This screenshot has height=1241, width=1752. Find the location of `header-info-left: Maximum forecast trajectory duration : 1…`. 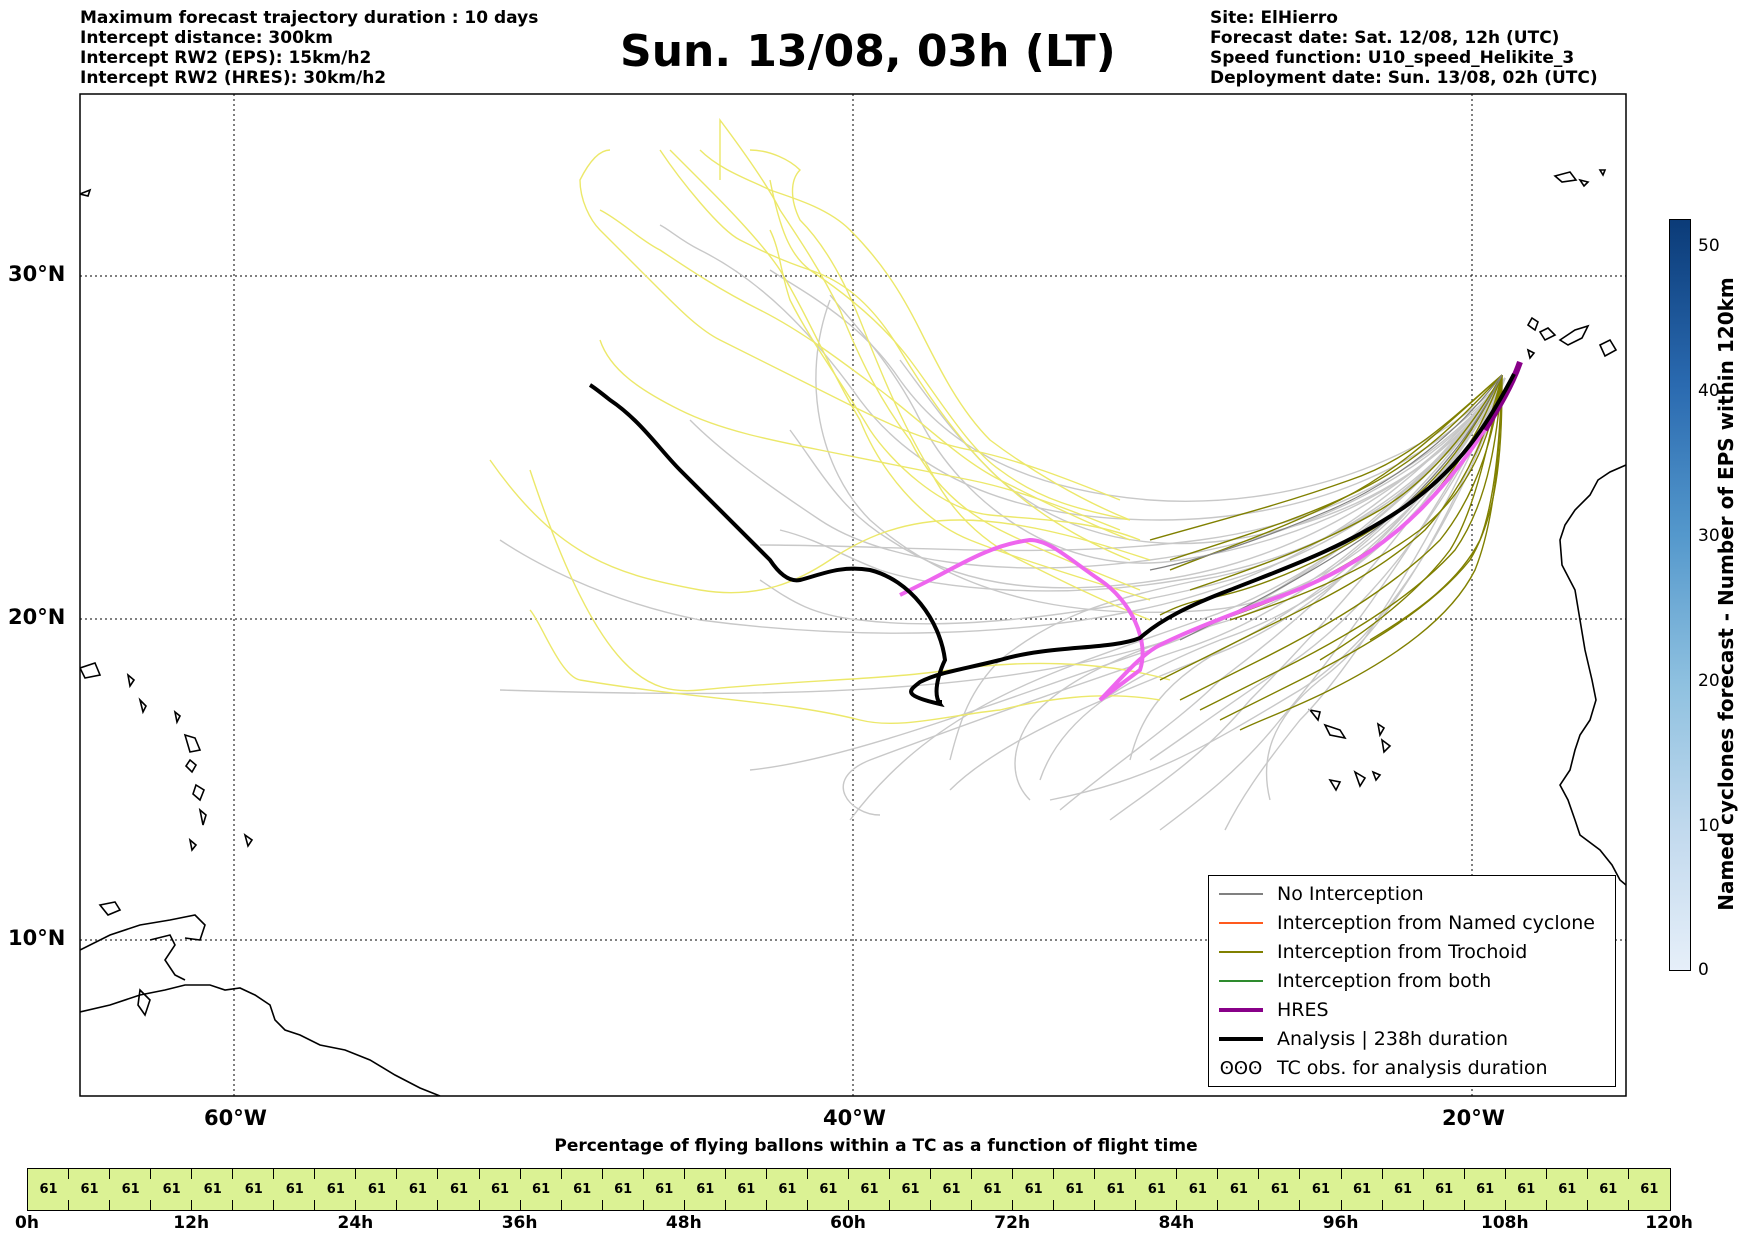

header-info-left: Maximum forecast trajectory duration : 1… is located at coordinates (309, 48).